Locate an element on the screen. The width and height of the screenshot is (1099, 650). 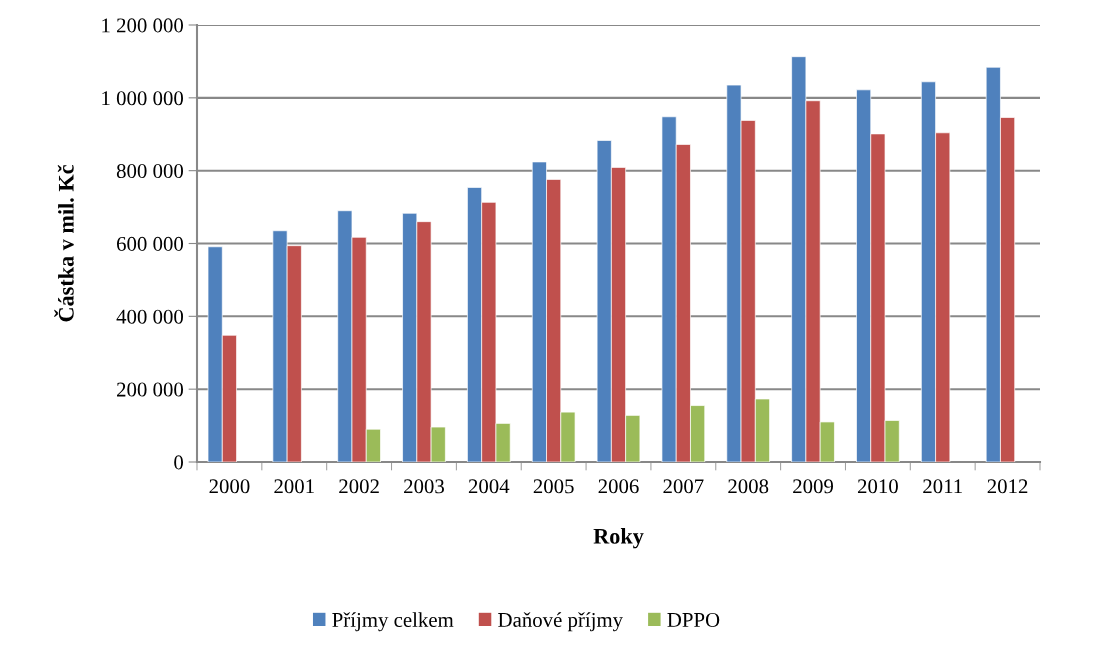
x-tick-label: 2007 is located at coordinates (683, 486).